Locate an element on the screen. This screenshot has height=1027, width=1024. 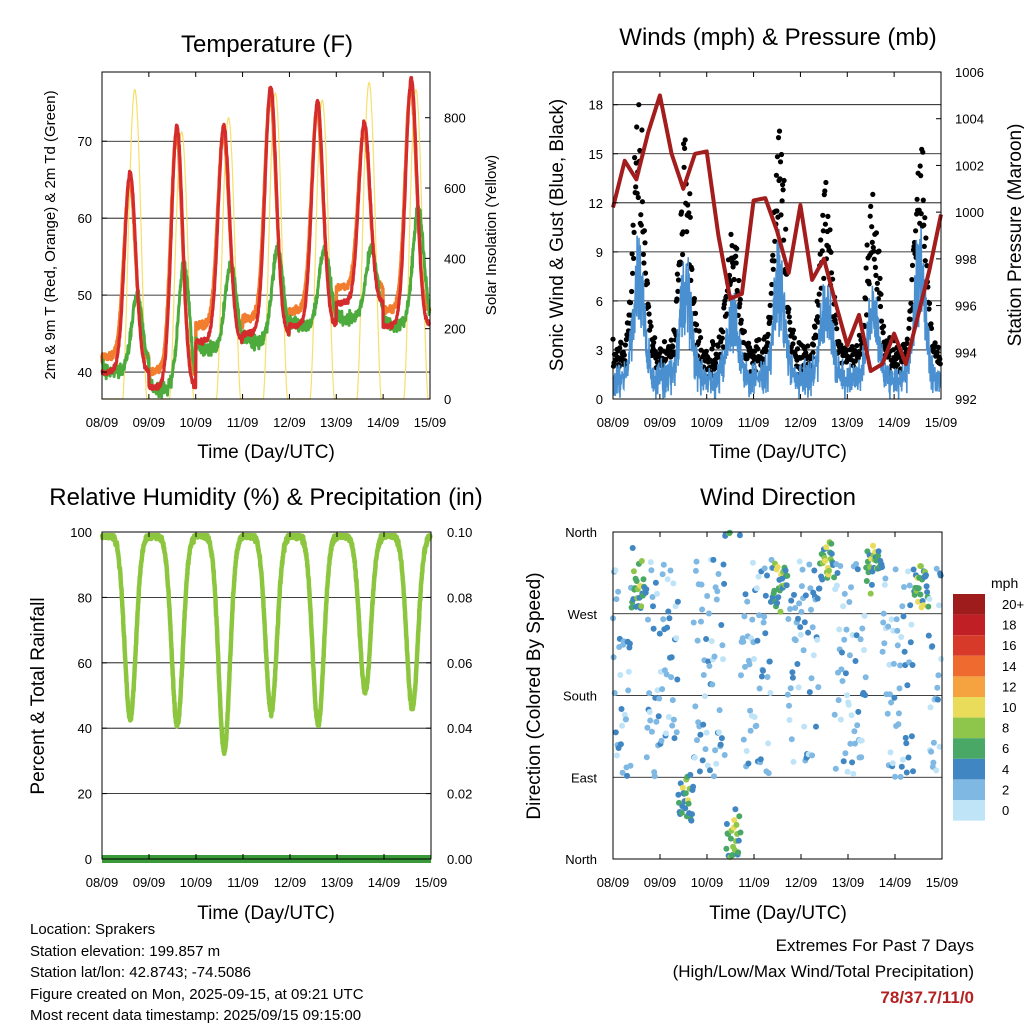
temperature-y-axis-label: 2m & 9m T (Red, Orange) & 2m Td (Green) is located at coordinates (50, 234).